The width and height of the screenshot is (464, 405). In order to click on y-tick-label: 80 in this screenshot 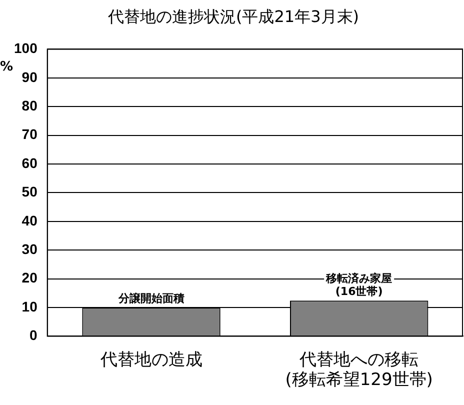, I will do `click(30, 105)`.